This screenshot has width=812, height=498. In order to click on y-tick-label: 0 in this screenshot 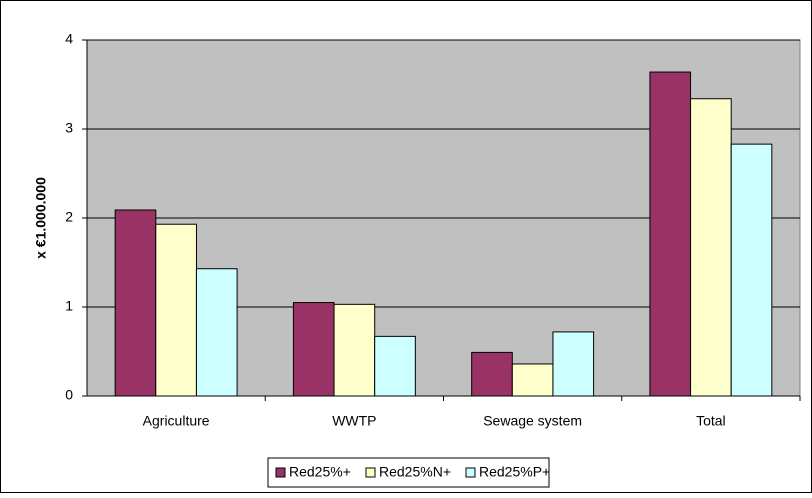, I will do `click(69, 395)`.